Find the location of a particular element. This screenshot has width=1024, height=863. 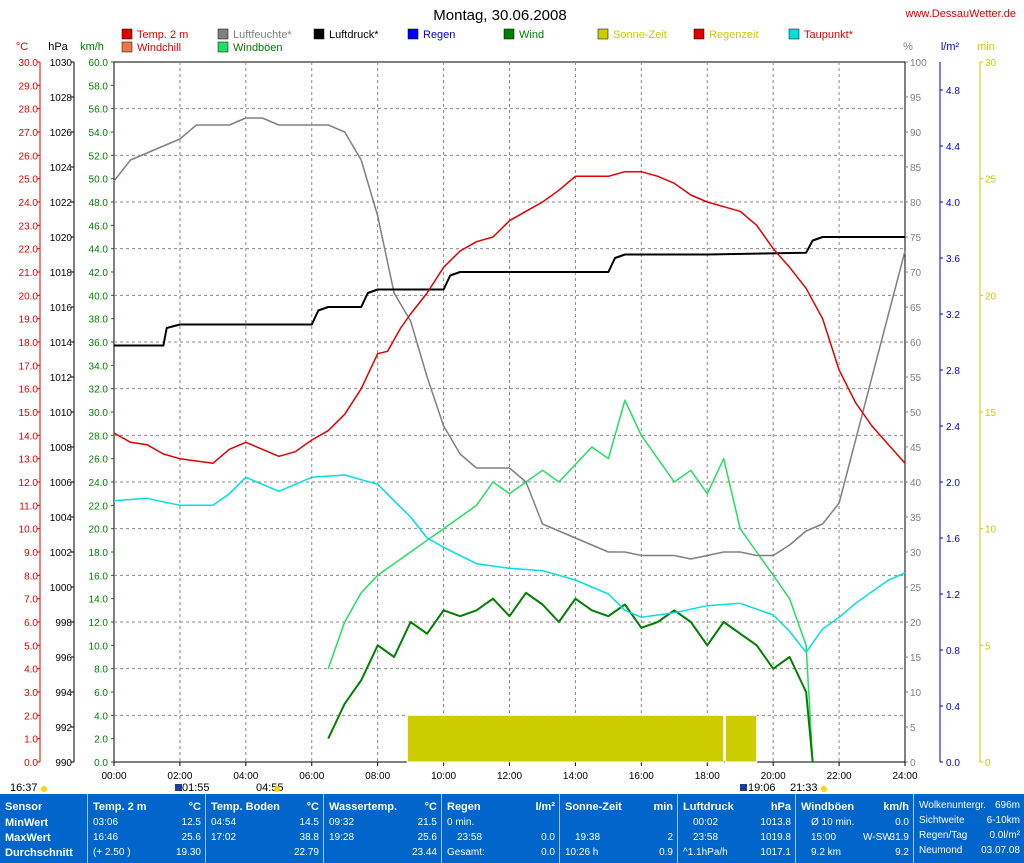

axis-tick-label-humidity: 55 is located at coordinates (916, 378).